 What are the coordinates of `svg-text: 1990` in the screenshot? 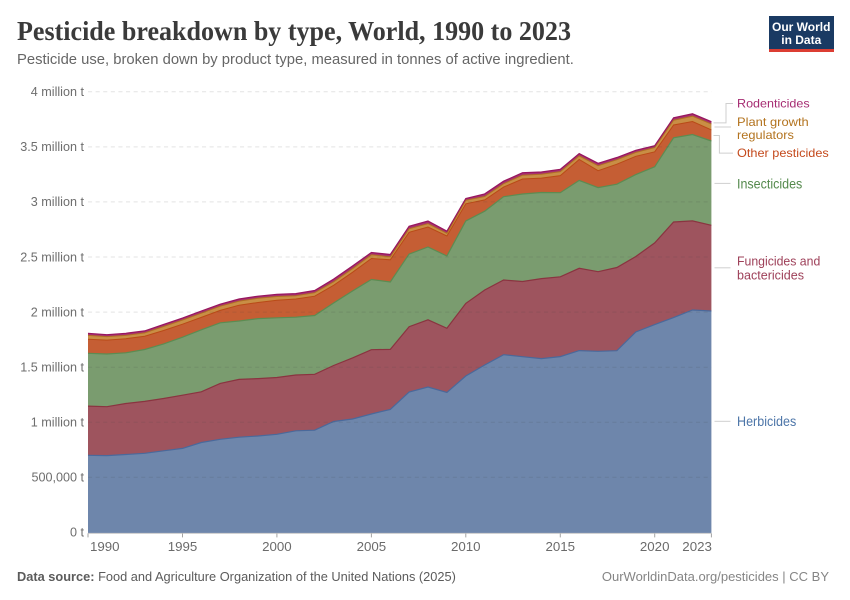 It's located at (105, 546).